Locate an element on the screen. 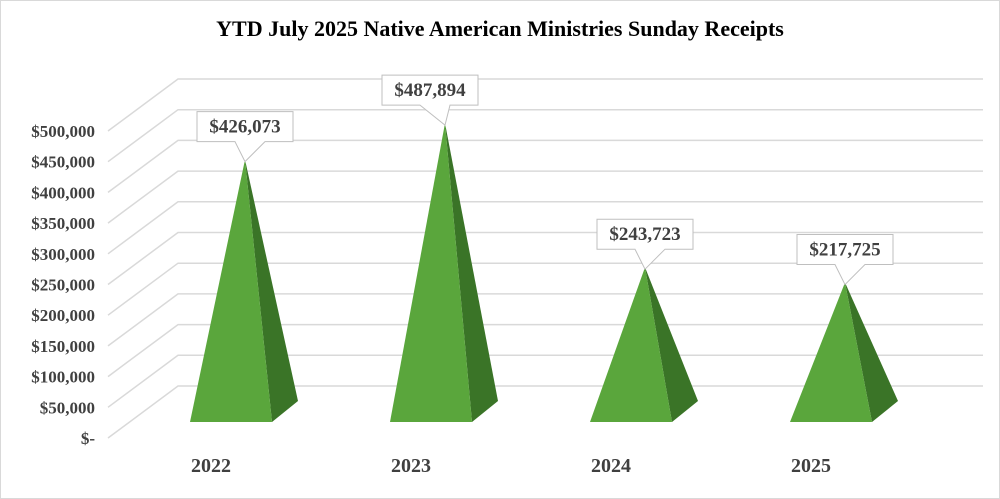 The width and height of the screenshot is (1000, 499). y-tick-label: $- is located at coordinates (88, 438).